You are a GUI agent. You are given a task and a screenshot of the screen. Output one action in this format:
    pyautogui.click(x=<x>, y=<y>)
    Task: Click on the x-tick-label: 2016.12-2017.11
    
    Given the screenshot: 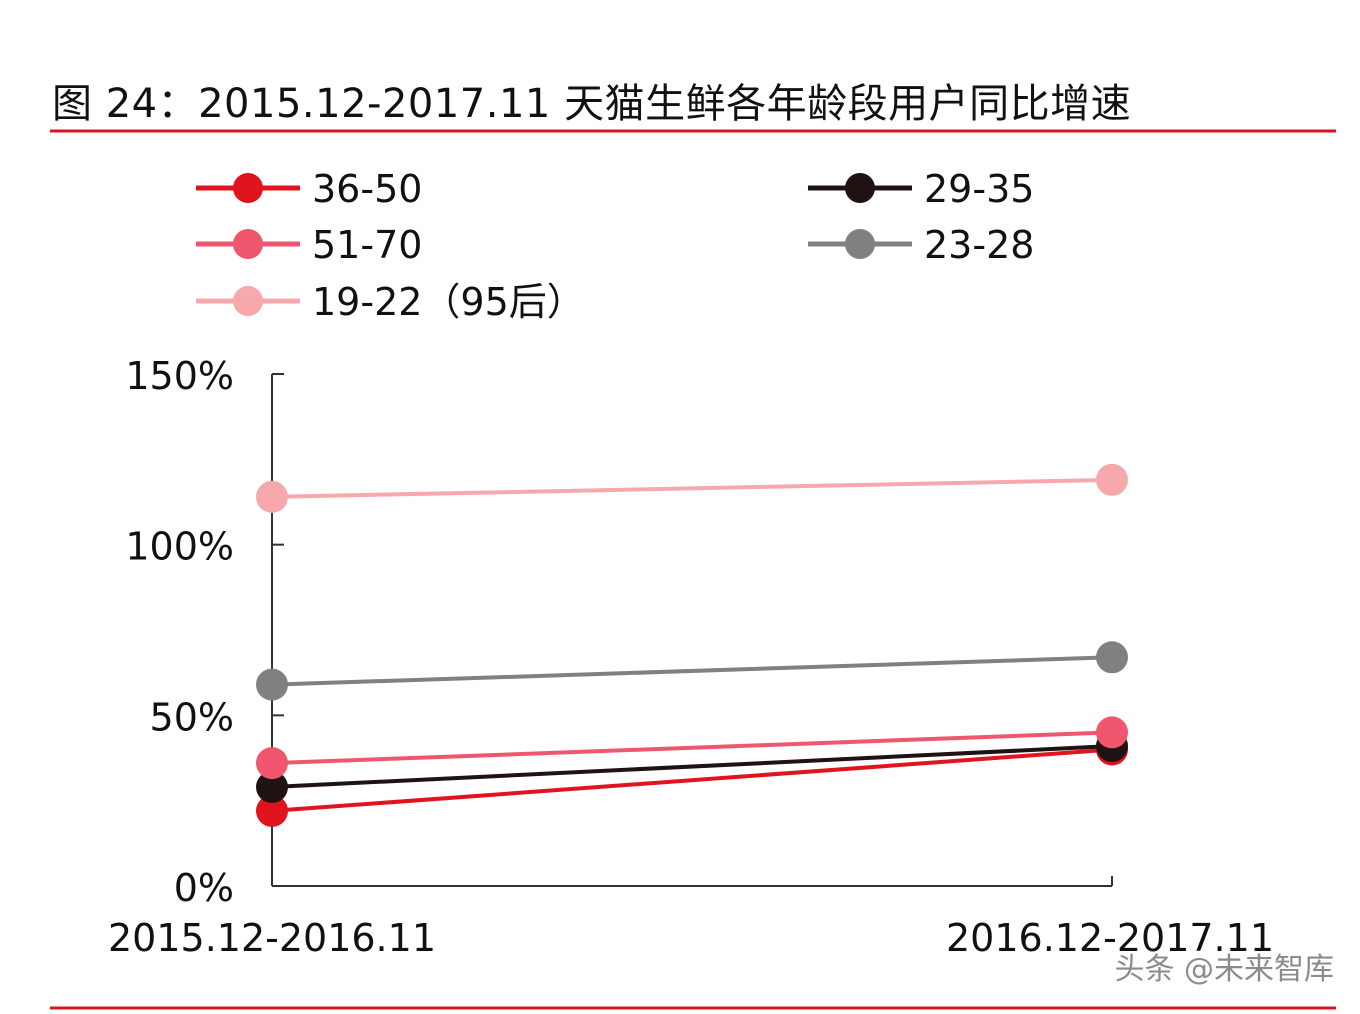 What is the action you would take?
    pyautogui.click(x=1110, y=938)
    